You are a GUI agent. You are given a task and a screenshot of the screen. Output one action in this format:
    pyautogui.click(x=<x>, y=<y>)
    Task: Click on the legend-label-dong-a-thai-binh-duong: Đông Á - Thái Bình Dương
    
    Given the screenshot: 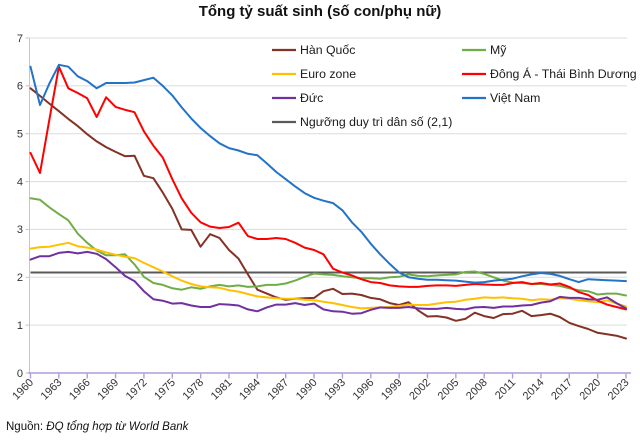 What is the action you would take?
    pyautogui.click(x=563, y=73)
    